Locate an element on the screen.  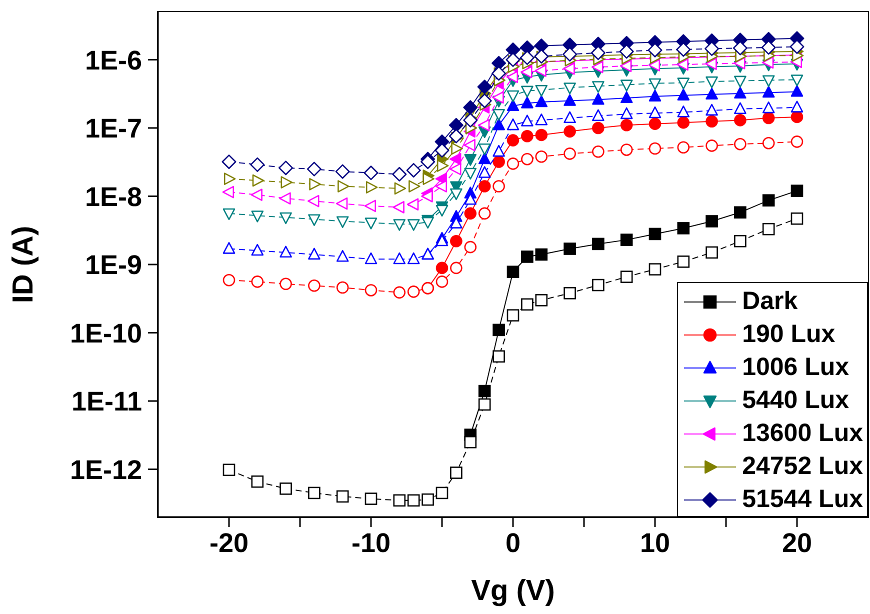
y-tick-label: 1E-6 is located at coordinates (113, 60).